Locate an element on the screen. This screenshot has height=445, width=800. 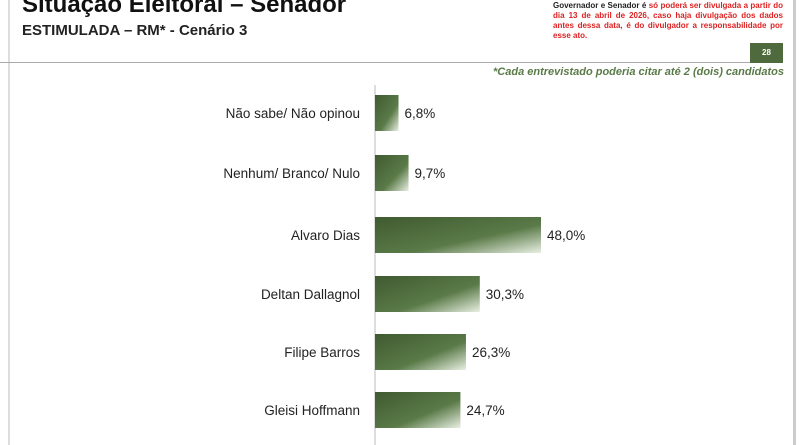
page-number: 28 is located at coordinates (766, 53).